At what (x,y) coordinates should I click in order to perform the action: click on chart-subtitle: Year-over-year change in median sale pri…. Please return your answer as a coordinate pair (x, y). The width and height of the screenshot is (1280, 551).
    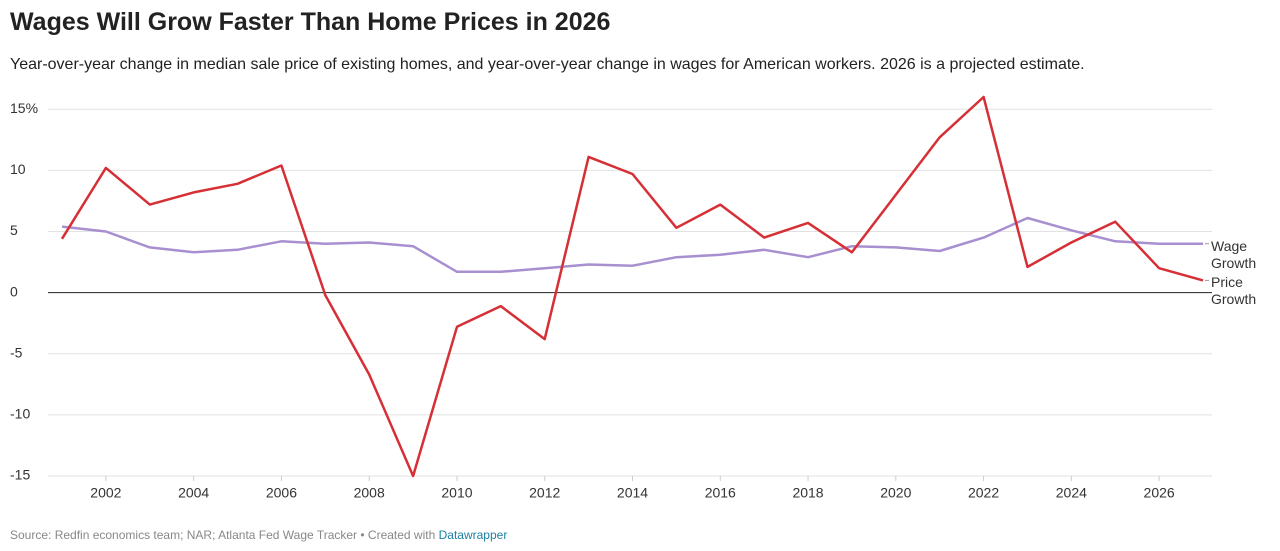
    Looking at the image, I should click on (547, 64).